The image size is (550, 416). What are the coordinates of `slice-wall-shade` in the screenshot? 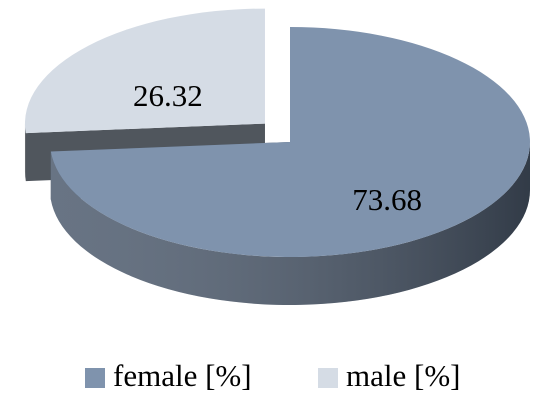 It's located at (25, 152).